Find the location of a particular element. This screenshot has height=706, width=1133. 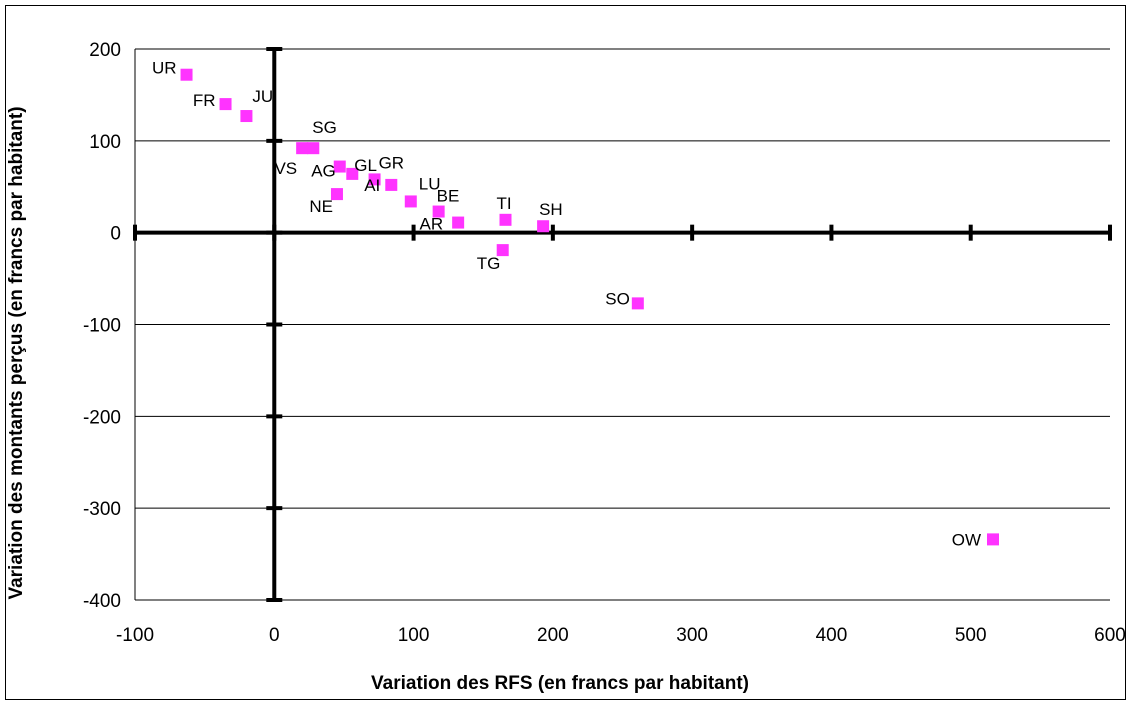

point-label-fr: FR is located at coordinates (204, 100).